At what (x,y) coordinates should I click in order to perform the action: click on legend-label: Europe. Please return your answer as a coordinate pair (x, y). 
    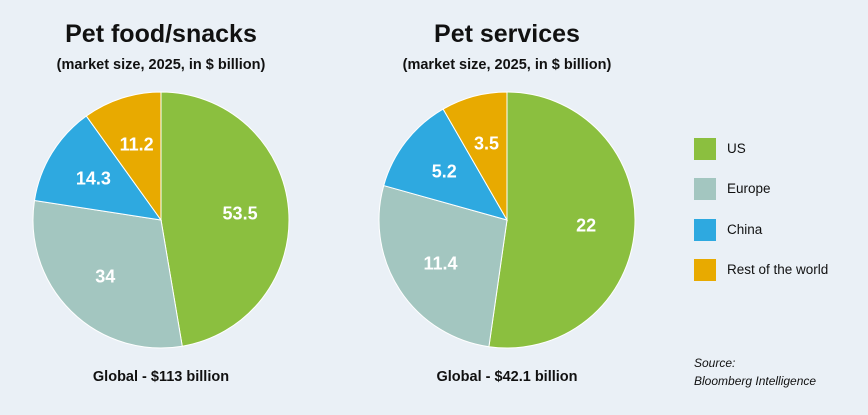
    Looking at the image, I should click on (749, 188).